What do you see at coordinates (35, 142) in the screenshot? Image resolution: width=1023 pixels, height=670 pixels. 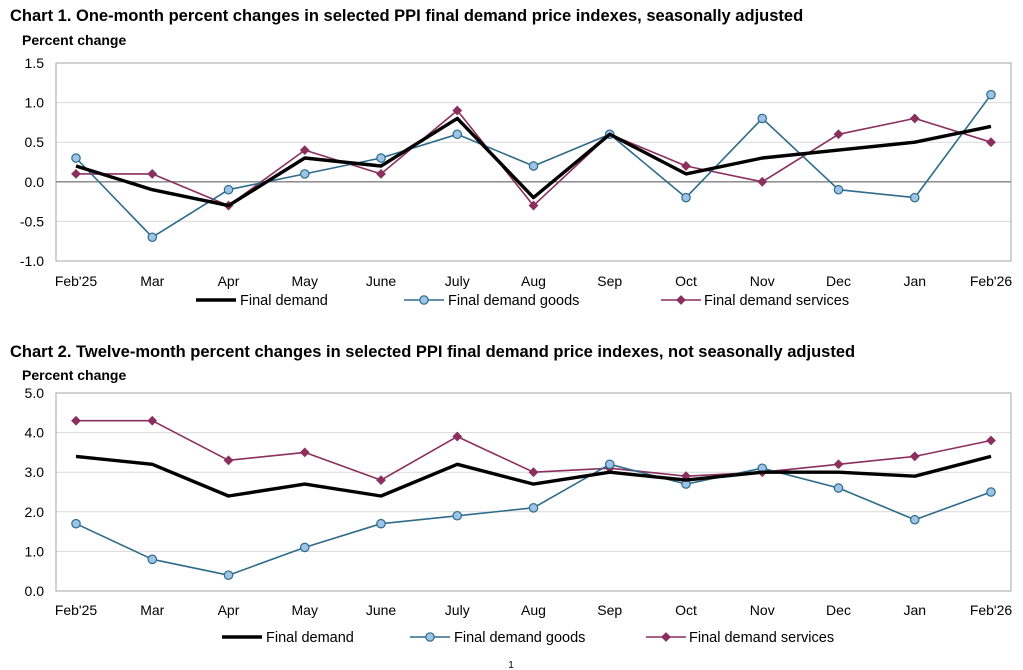 I see `y-tick-label: 0.5` at bounding box center [35, 142].